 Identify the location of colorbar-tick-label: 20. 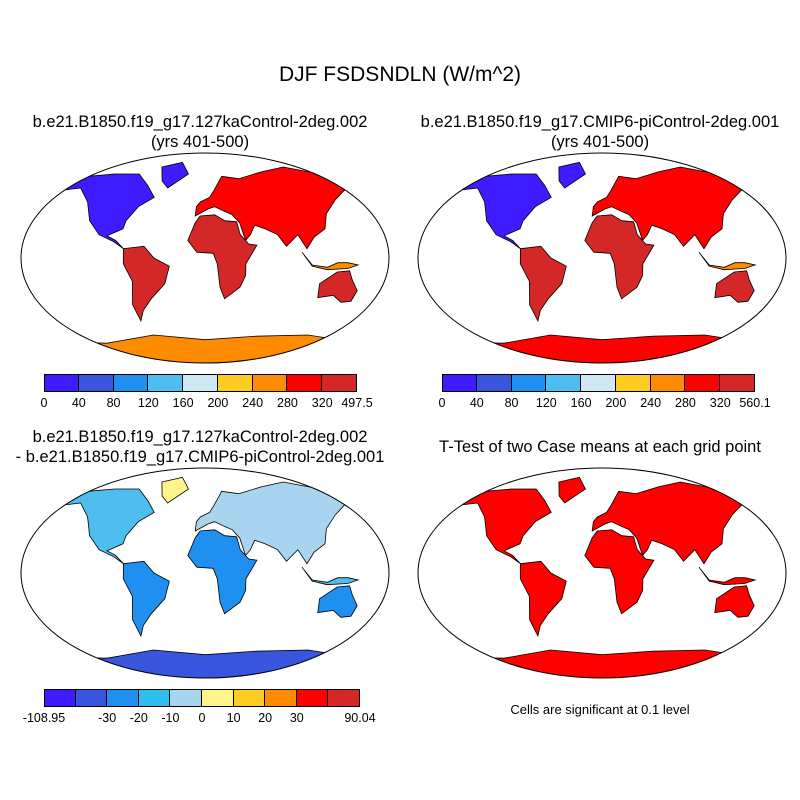
(265, 718).